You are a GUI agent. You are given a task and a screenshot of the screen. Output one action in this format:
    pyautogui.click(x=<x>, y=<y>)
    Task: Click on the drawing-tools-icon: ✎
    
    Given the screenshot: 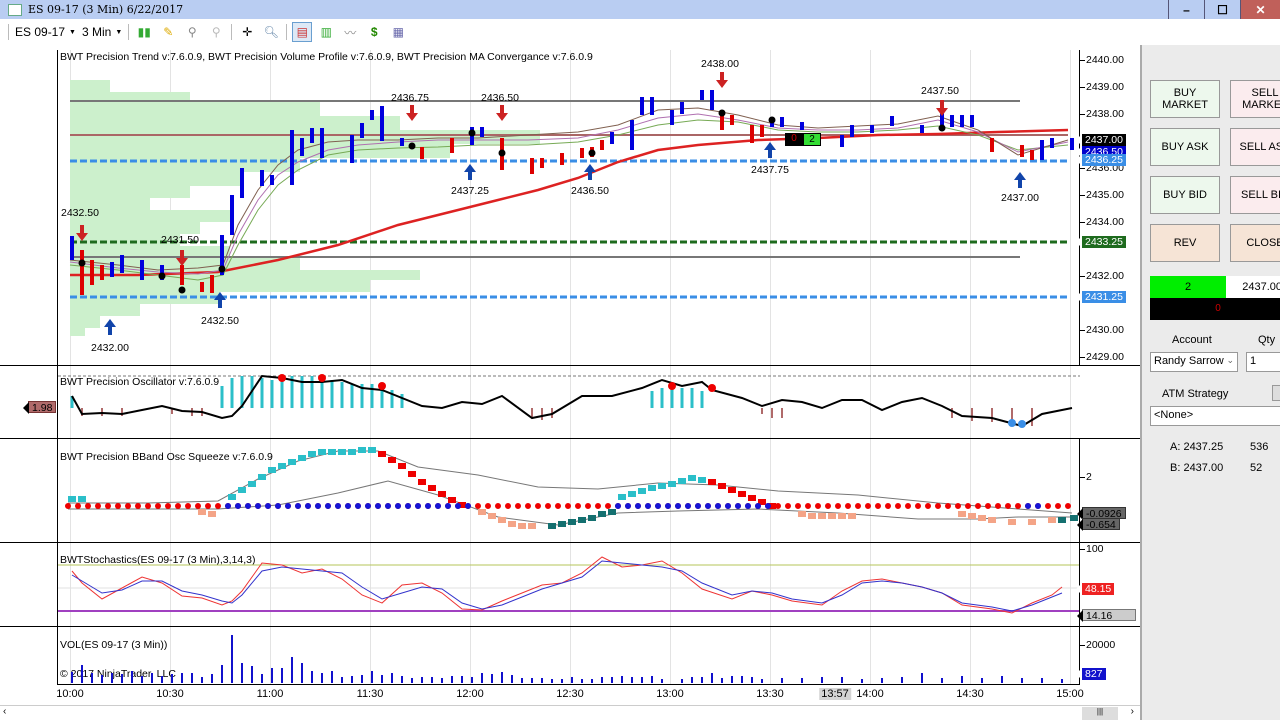 What is the action you would take?
    pyautogui.click(x=168, y=32)
    